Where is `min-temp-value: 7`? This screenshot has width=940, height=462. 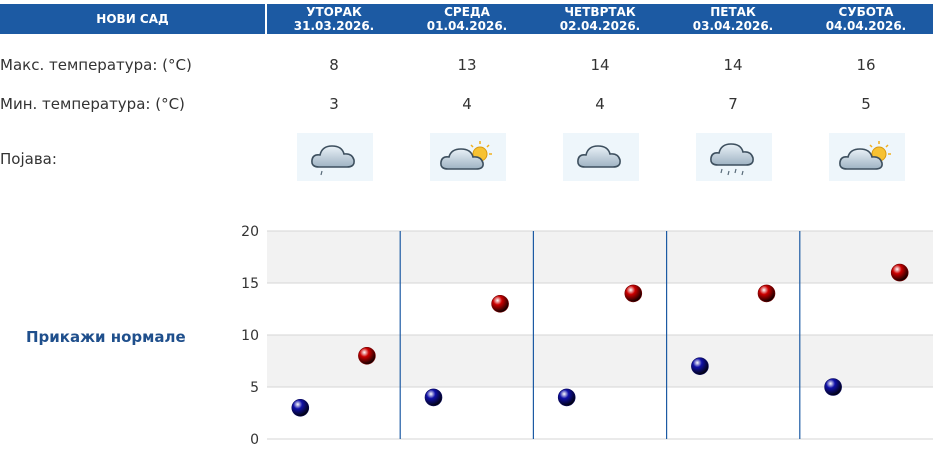 min-temp-value: 7 is located at coordinates (733, 104).